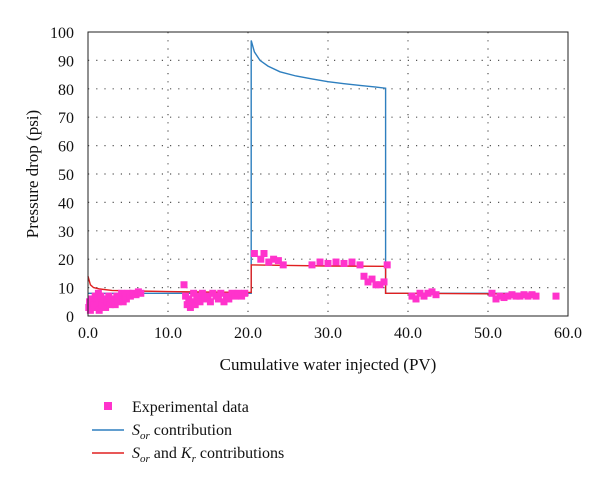 The height and width of the screenshot is (488, 600). What do you see at coordinates (108, 406) in the screenshot?
I see `legend-marker-experimental` at bounding box center [108, 406].